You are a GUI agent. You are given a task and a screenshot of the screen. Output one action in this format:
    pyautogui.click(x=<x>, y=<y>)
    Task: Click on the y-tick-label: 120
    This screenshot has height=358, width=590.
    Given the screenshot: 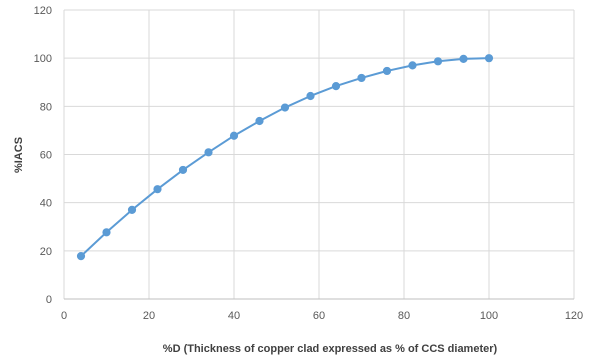 What is the action you would take?
    pyautogui.click(x=43, y=11)
    